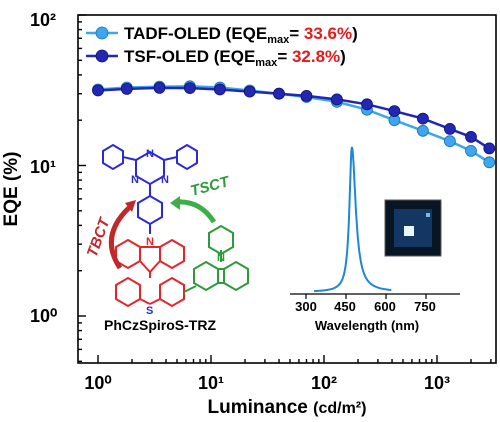 The width and height of the screenshot is (500, 422). I want to click on y-tick-label-1: 10¹, so click(43, 167).